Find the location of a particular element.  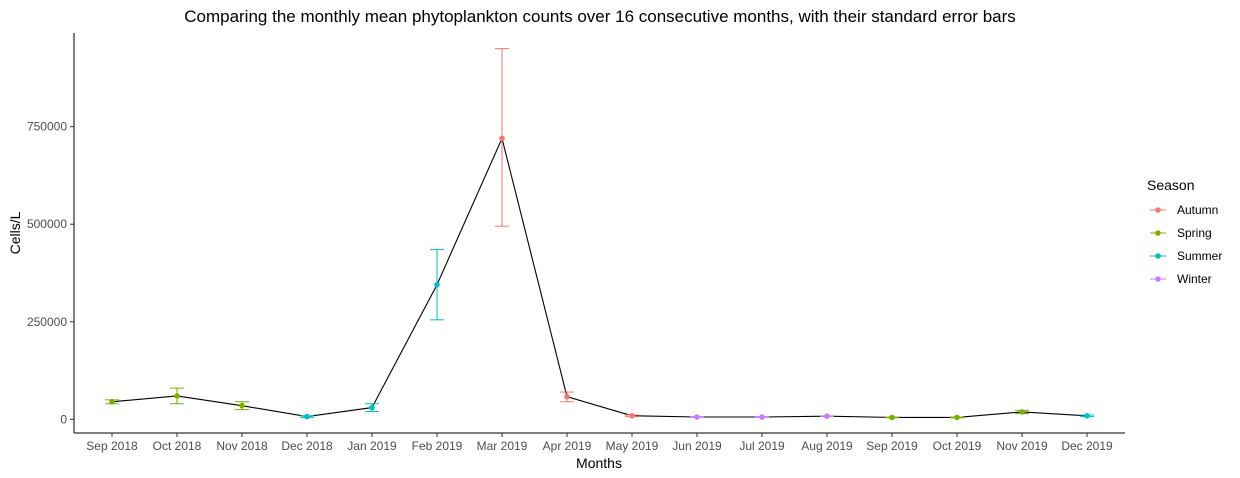

legend-item: Summer is located at coordinates (1186, 256).